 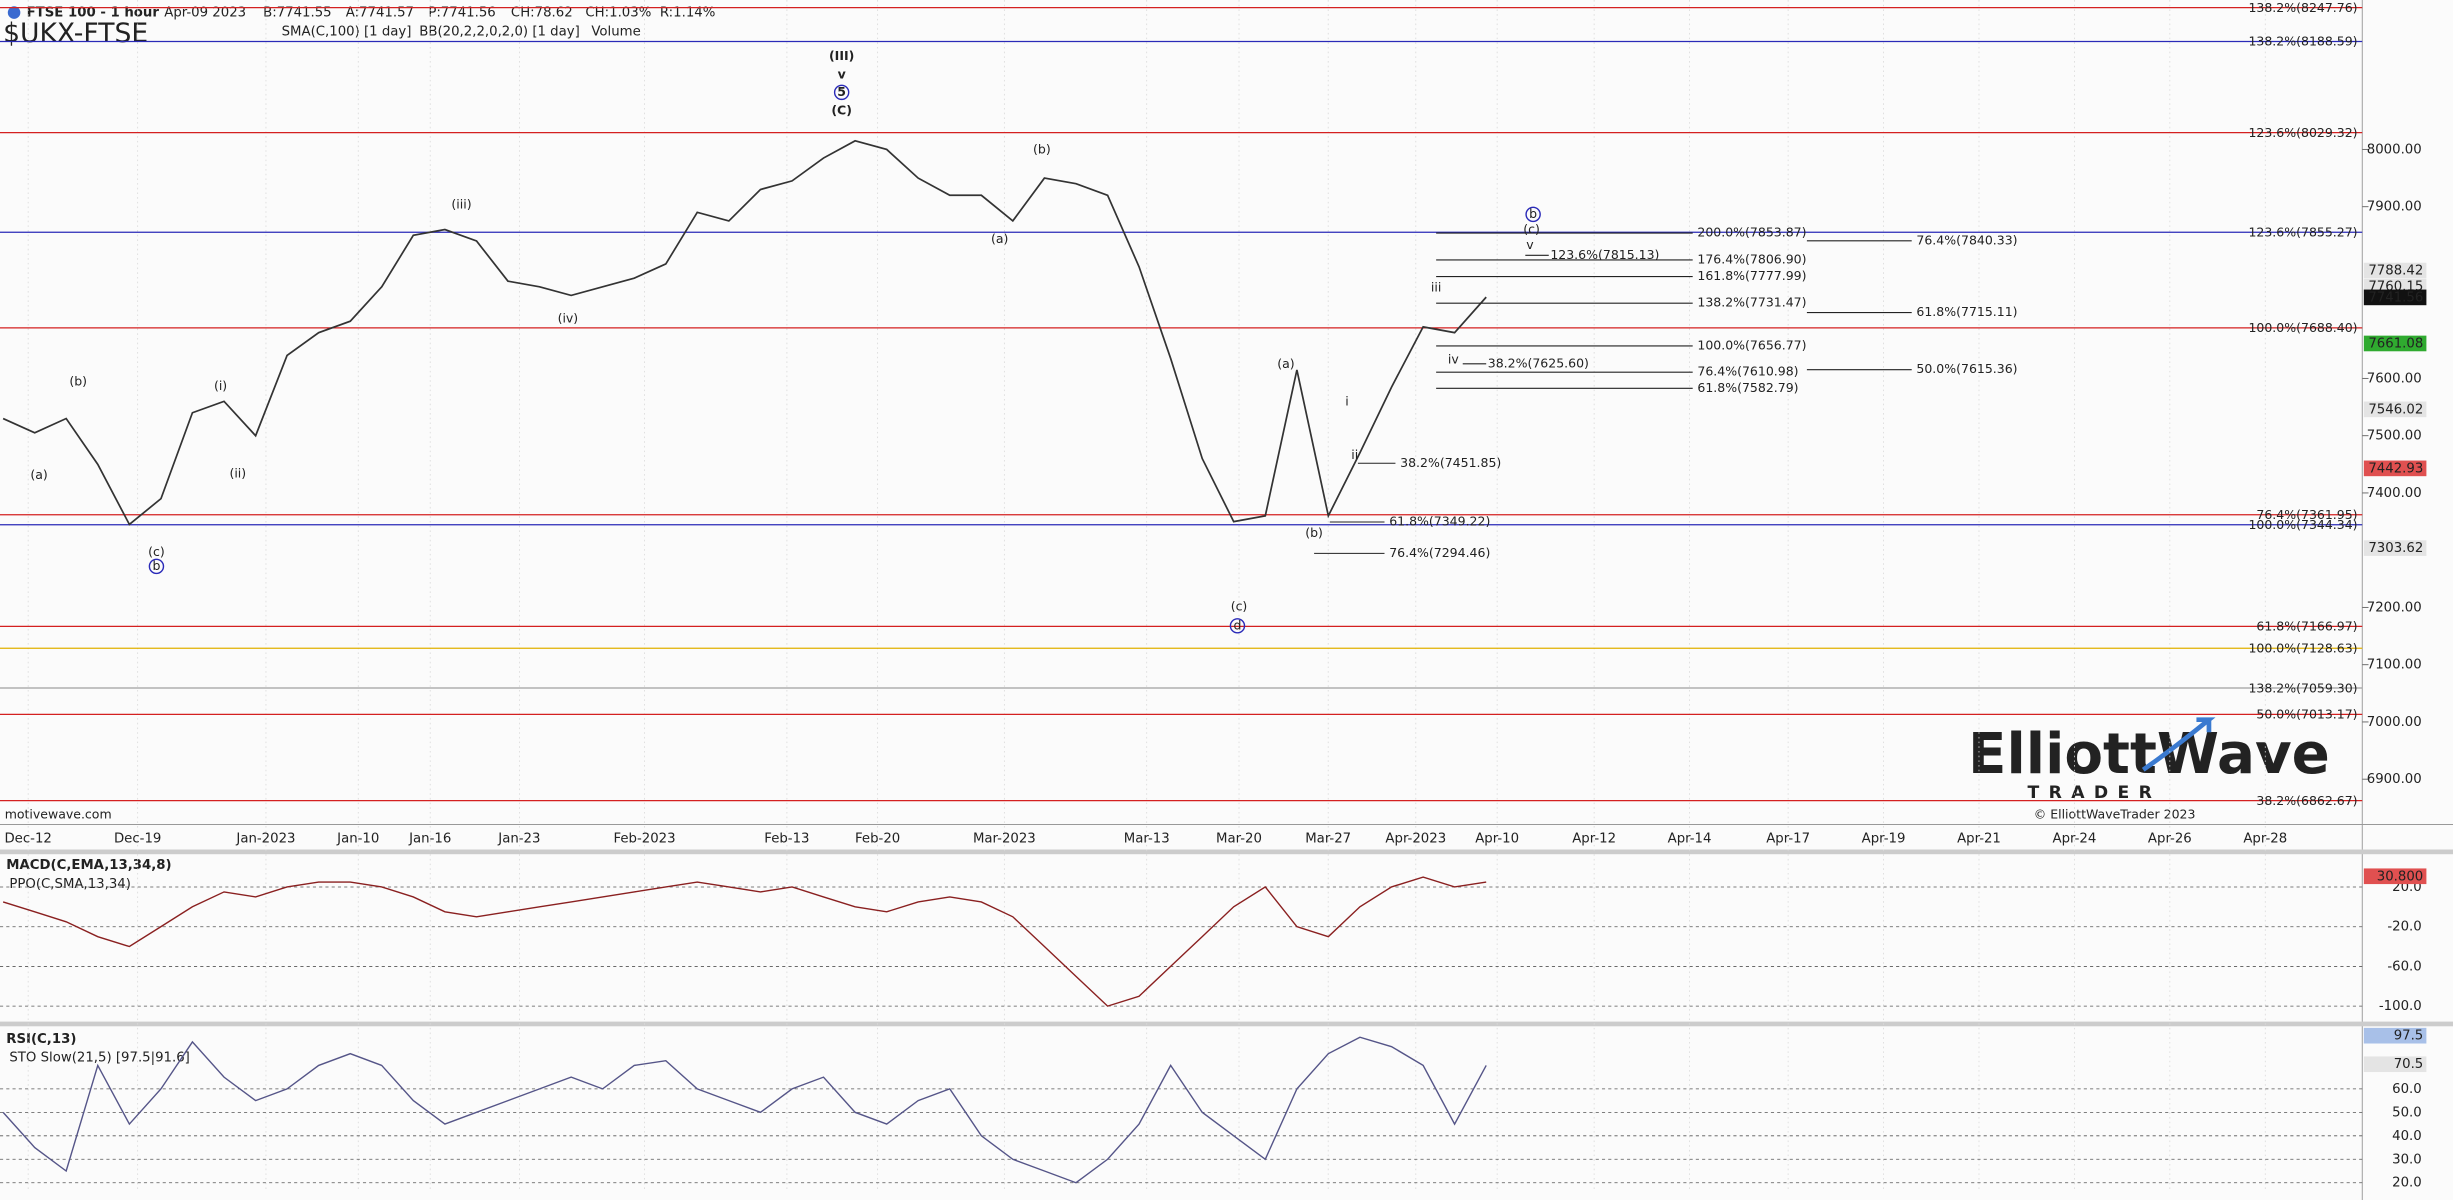 What do you see at coordinates (644, 839) in the screenshot?
I see `x-tick-label: Feb-2023` at bounding box center [644, 839].